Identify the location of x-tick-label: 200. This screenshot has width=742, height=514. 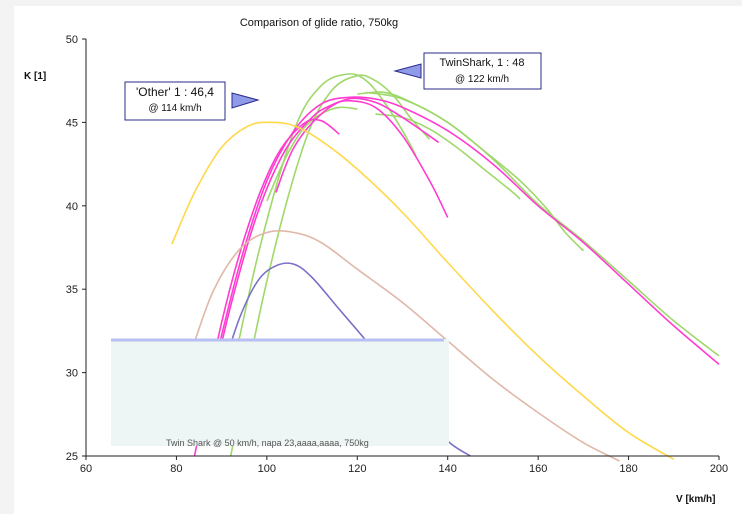
(719, 469).